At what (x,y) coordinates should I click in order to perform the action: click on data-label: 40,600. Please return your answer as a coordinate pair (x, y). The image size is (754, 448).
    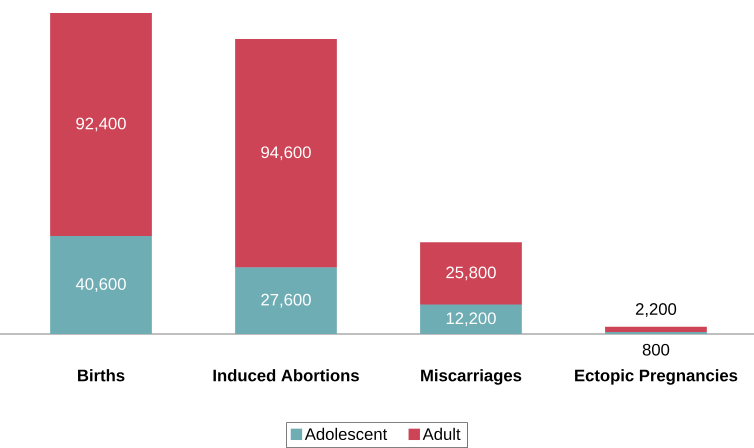
    Looking at the image, I should click on (101, 285).